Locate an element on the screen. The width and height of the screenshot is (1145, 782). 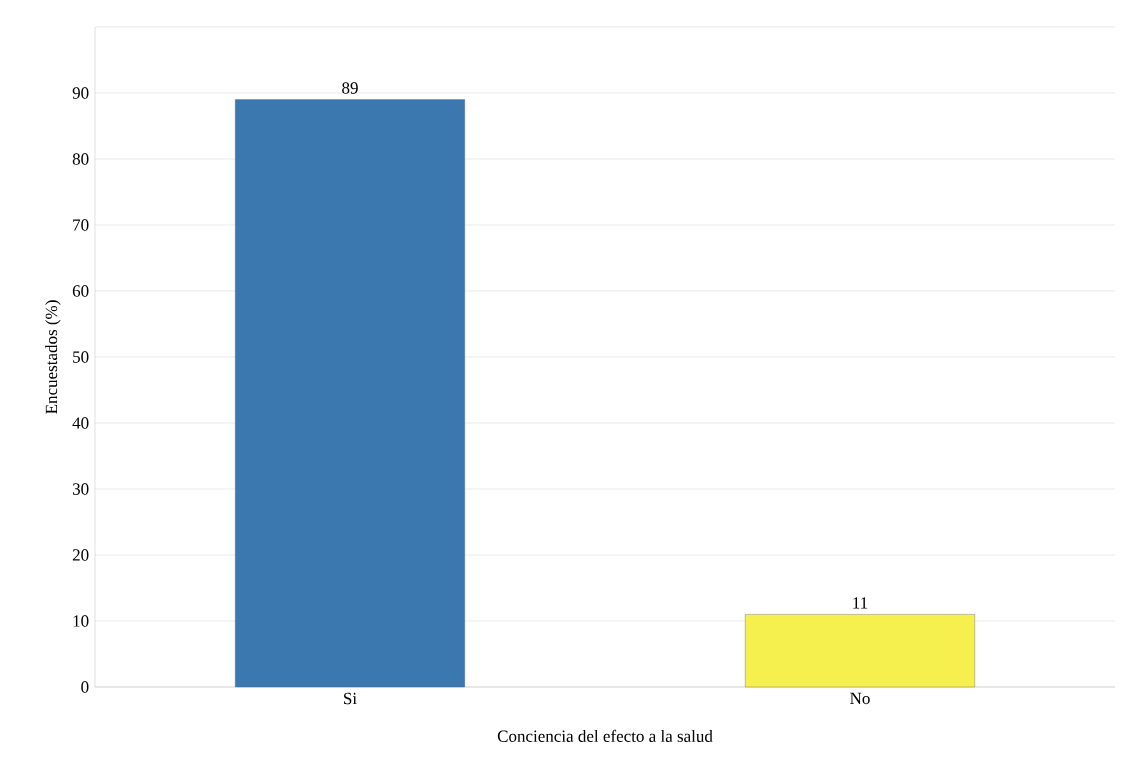
x-tick-label: No is located at coordinates (860, 698).